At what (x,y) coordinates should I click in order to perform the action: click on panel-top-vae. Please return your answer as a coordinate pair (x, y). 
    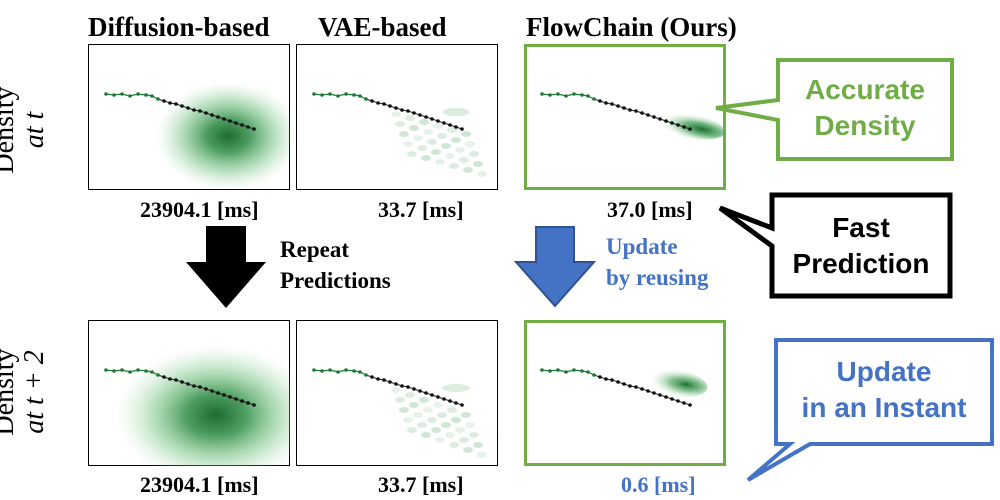
    Looking at the image, I should click on (397, 117).